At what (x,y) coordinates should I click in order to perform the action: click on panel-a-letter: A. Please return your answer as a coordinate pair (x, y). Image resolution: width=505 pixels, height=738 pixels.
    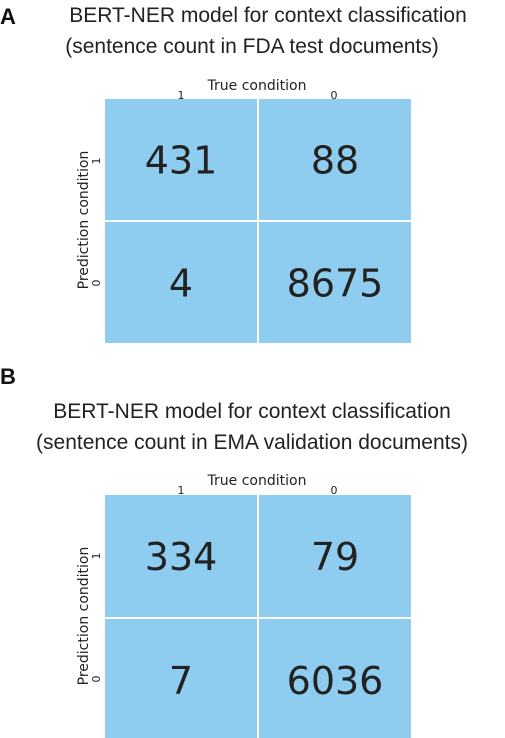
    Looking at the image, I should click on (8, 16).